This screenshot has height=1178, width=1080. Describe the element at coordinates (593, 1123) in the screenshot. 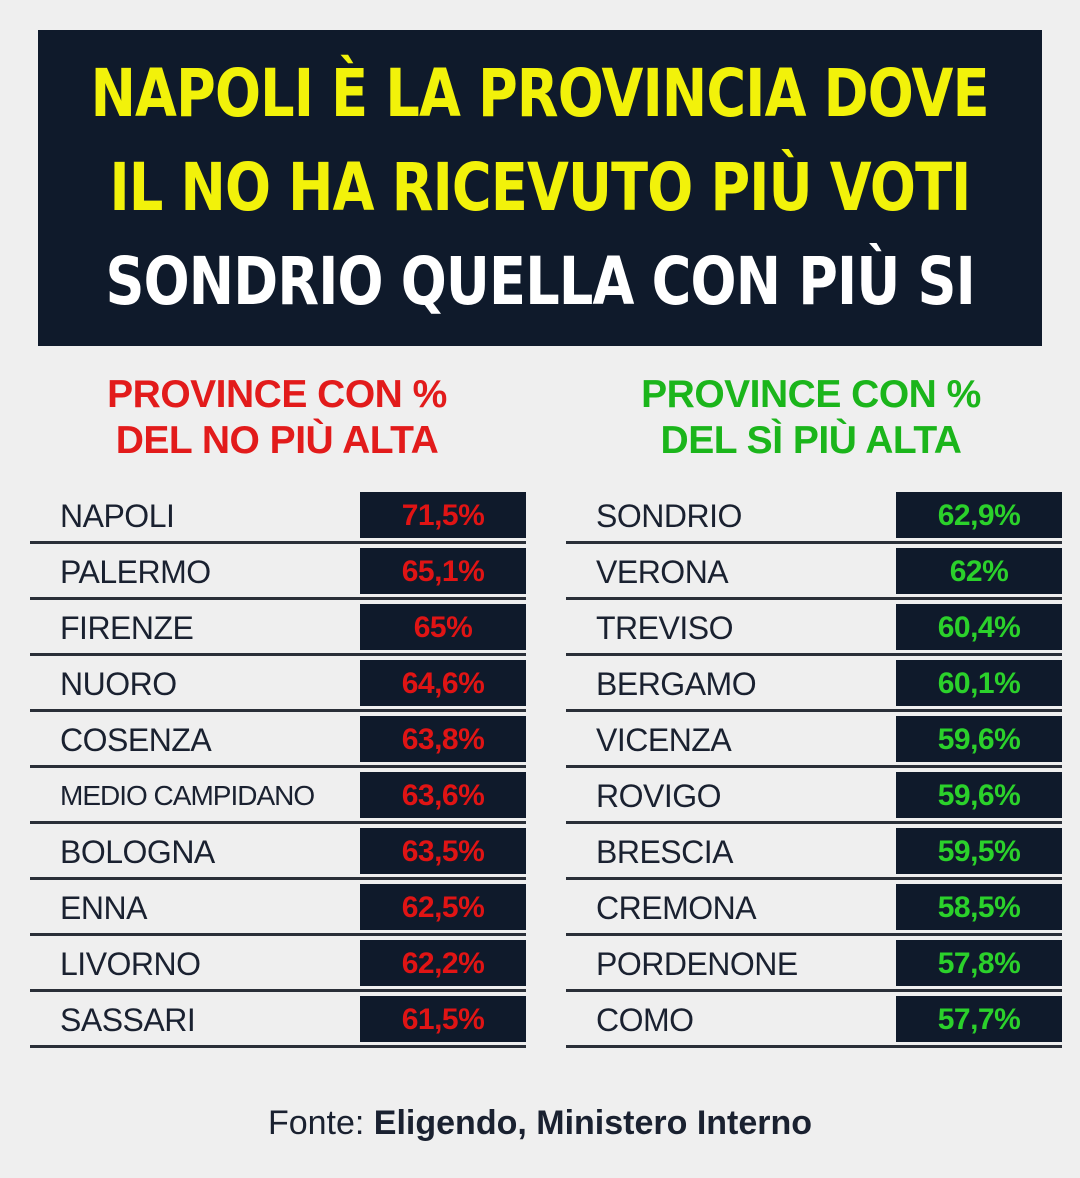

I see `source-text: Eligendo, Ministero Interno` at that location.